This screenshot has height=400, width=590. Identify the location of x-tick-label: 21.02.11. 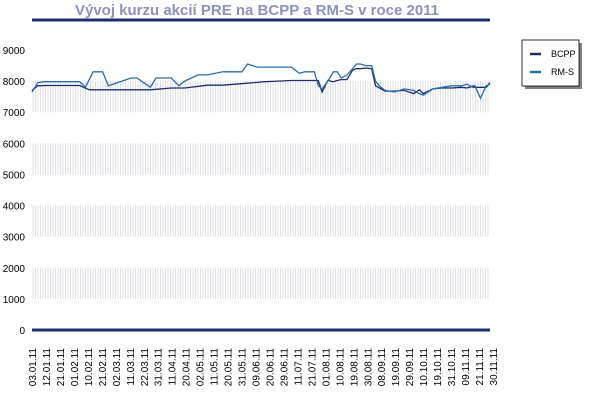
(103, 367).